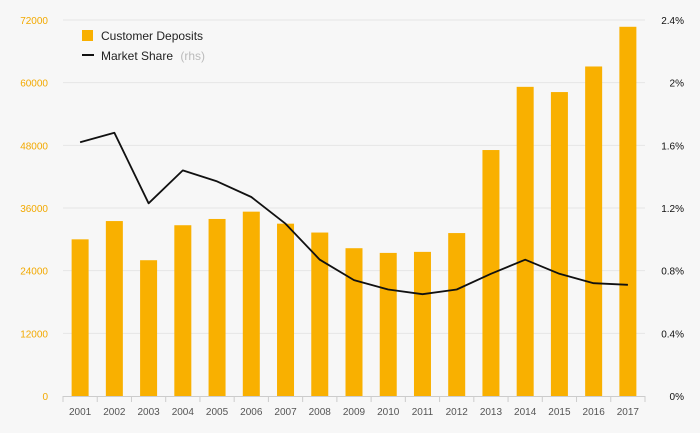 This screenshot has width=700, height=433. I want to click on axes, so click(354, 399).